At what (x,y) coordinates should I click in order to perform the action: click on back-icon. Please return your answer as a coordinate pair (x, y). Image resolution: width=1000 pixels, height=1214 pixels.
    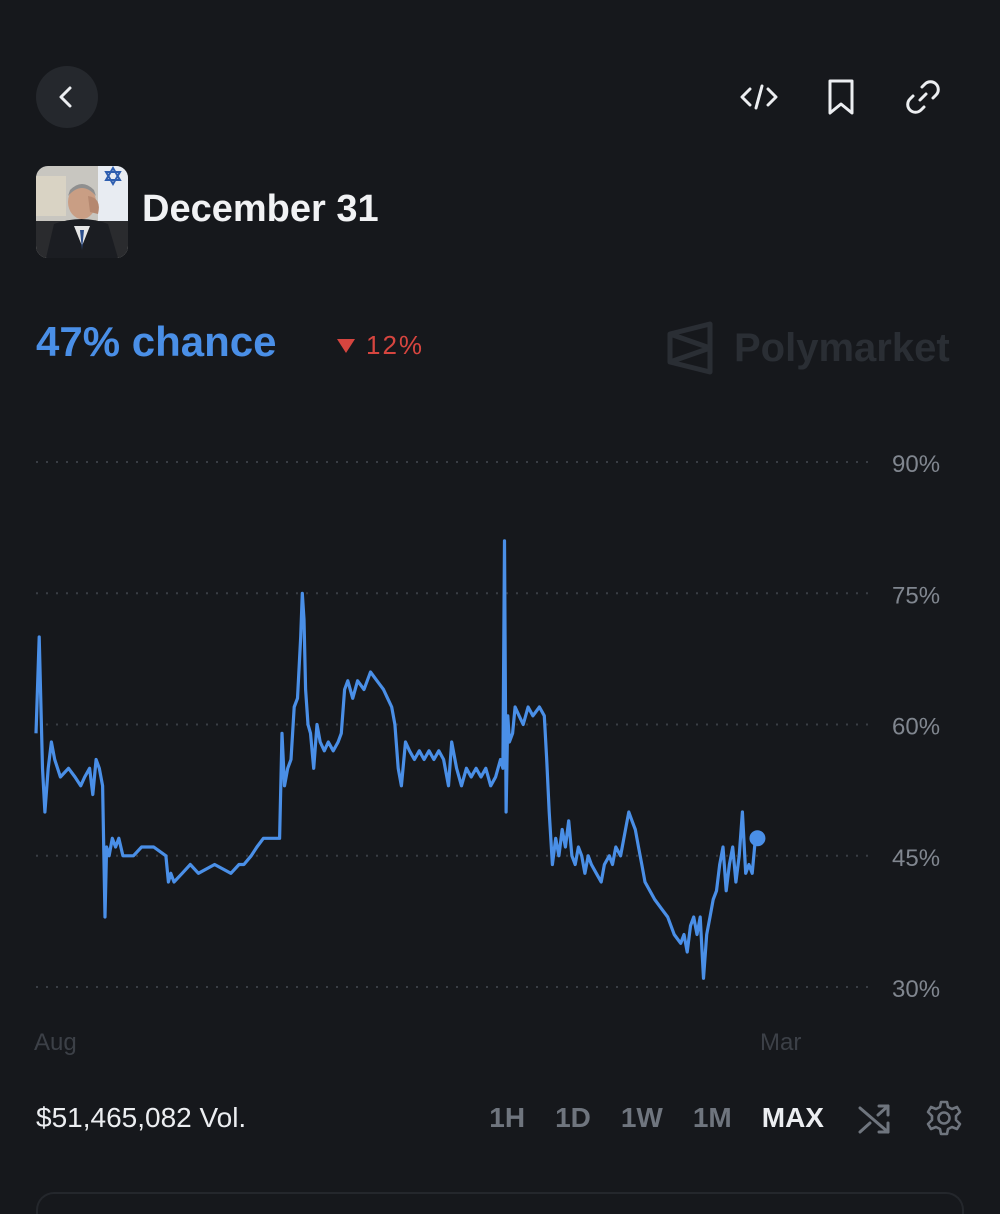
    Looking at the image, I should click on (65, 97).